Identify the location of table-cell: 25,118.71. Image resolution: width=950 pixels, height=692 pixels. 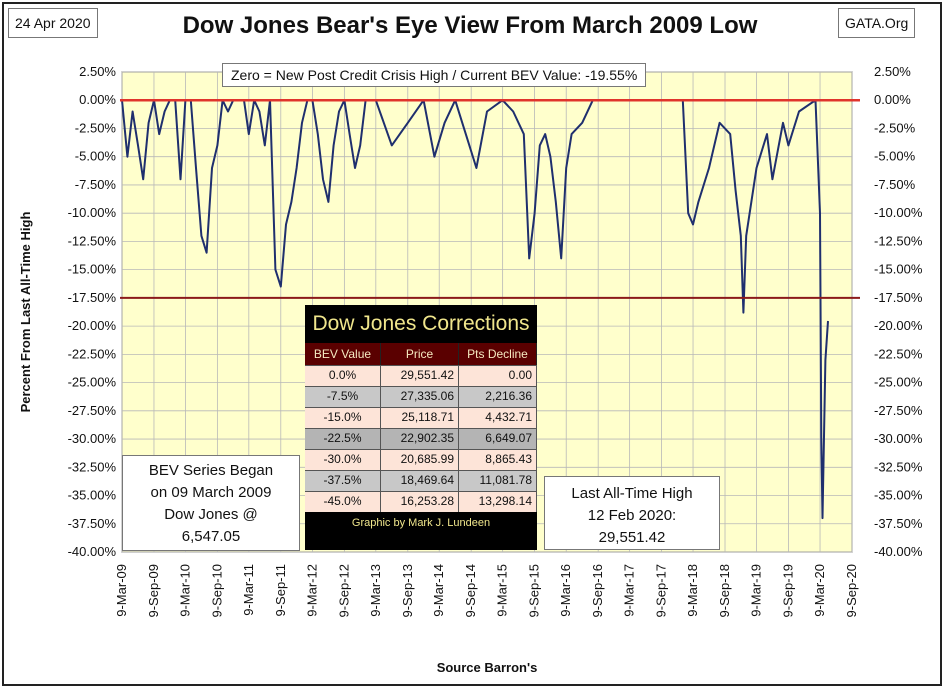
(420, 418).